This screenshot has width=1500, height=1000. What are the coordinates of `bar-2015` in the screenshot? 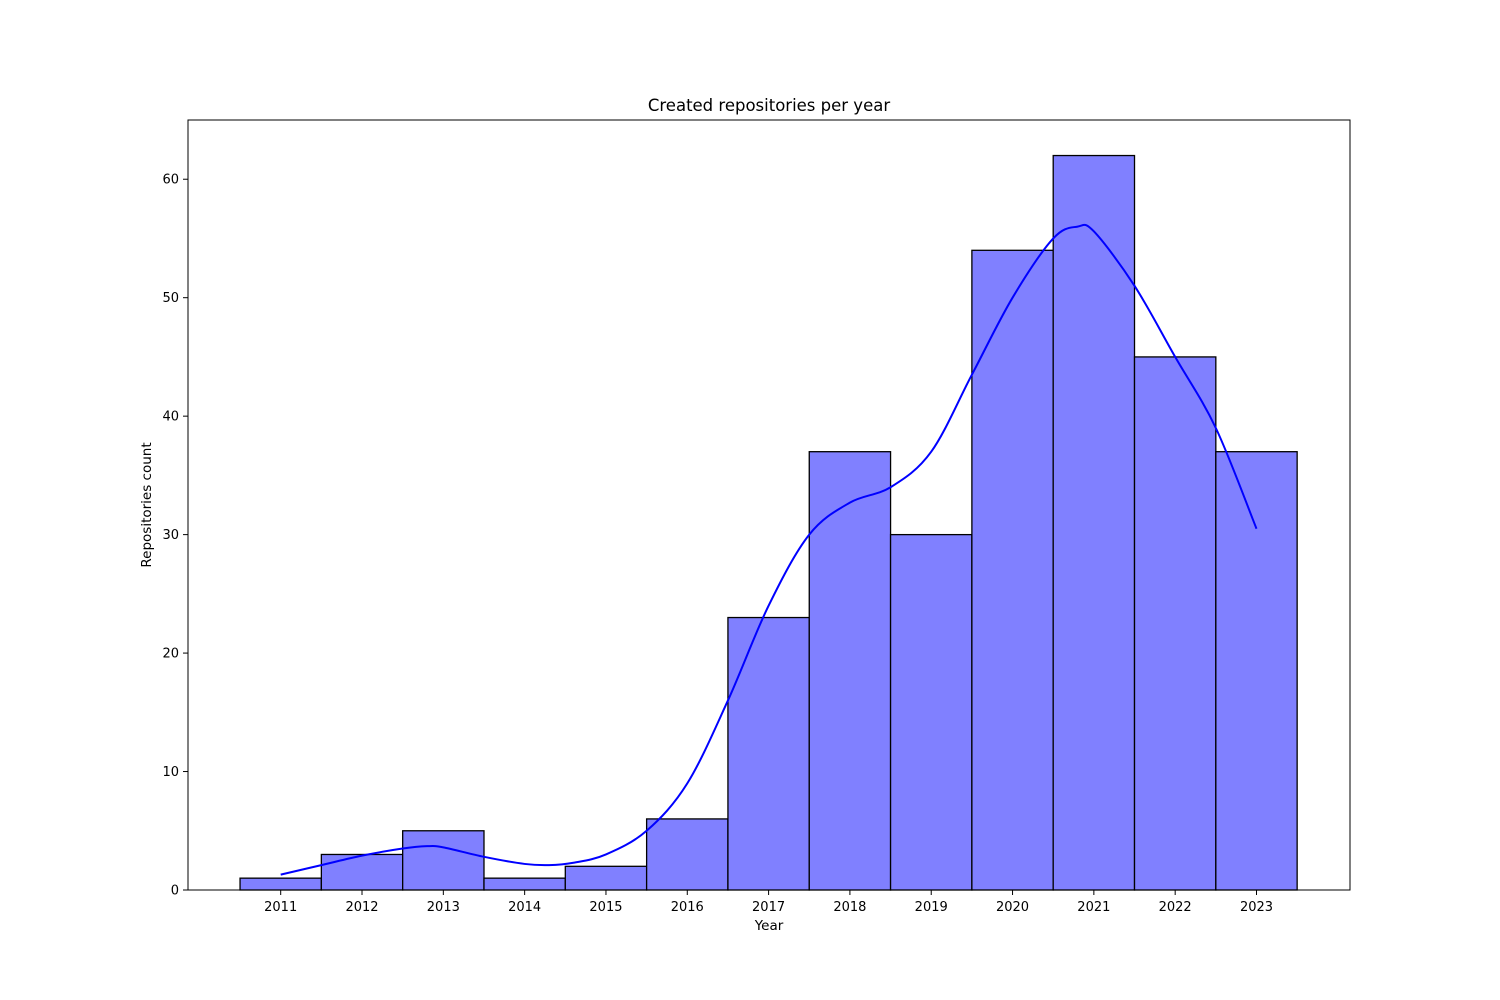 It's located at (606, 878).